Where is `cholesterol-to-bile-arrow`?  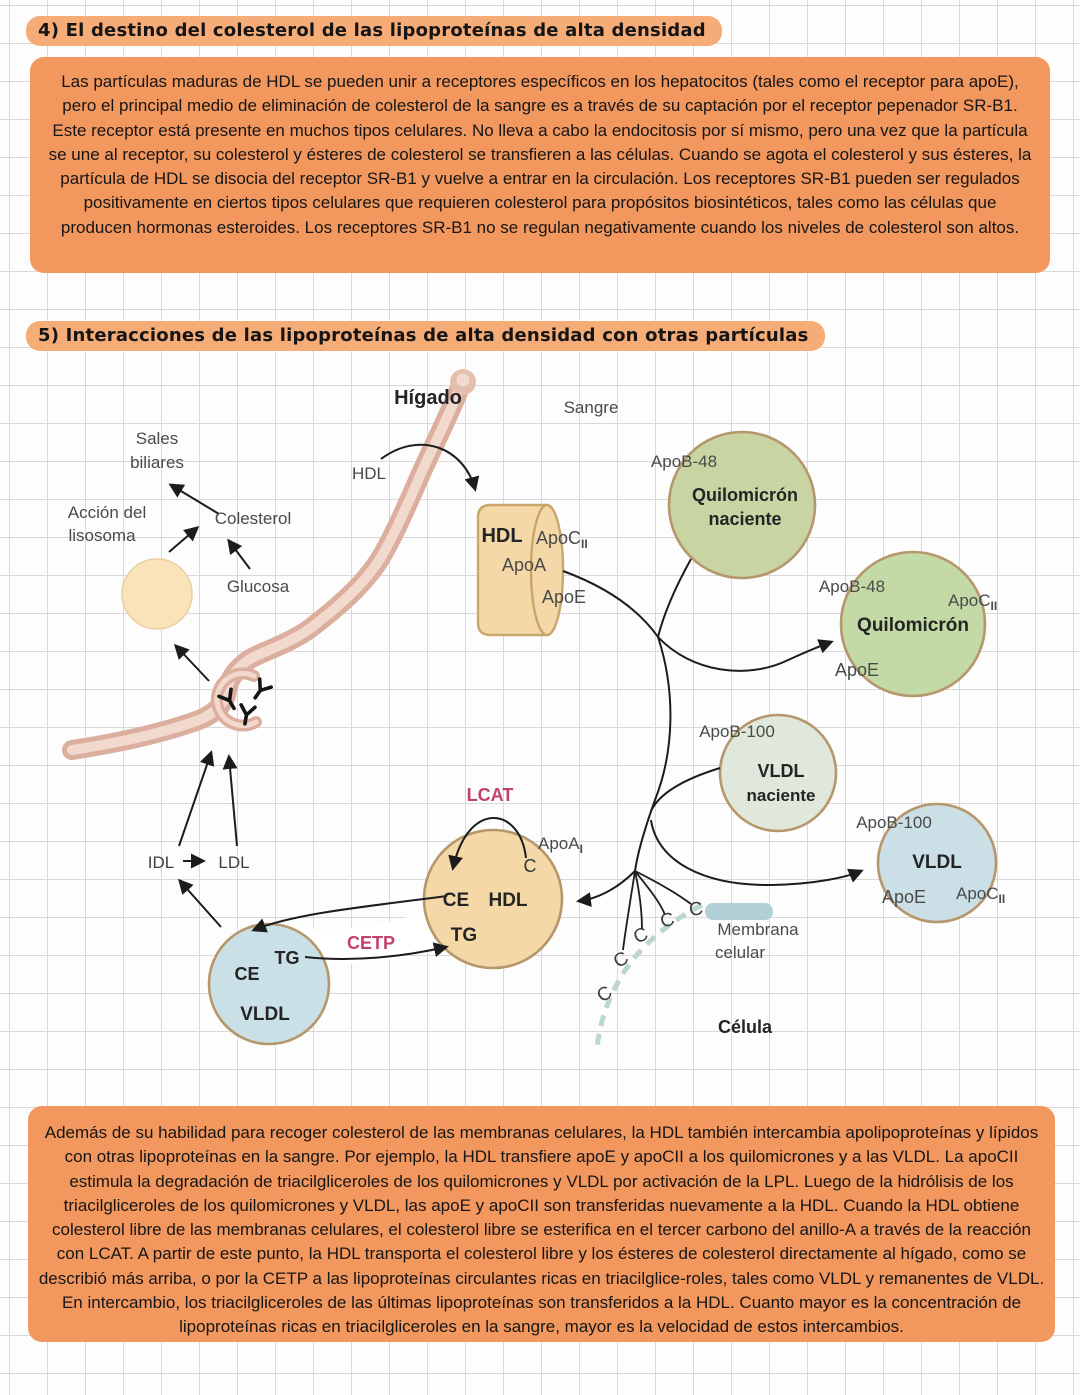 cholesterol-to-bile-arrow is located at coordinates (194, 499).